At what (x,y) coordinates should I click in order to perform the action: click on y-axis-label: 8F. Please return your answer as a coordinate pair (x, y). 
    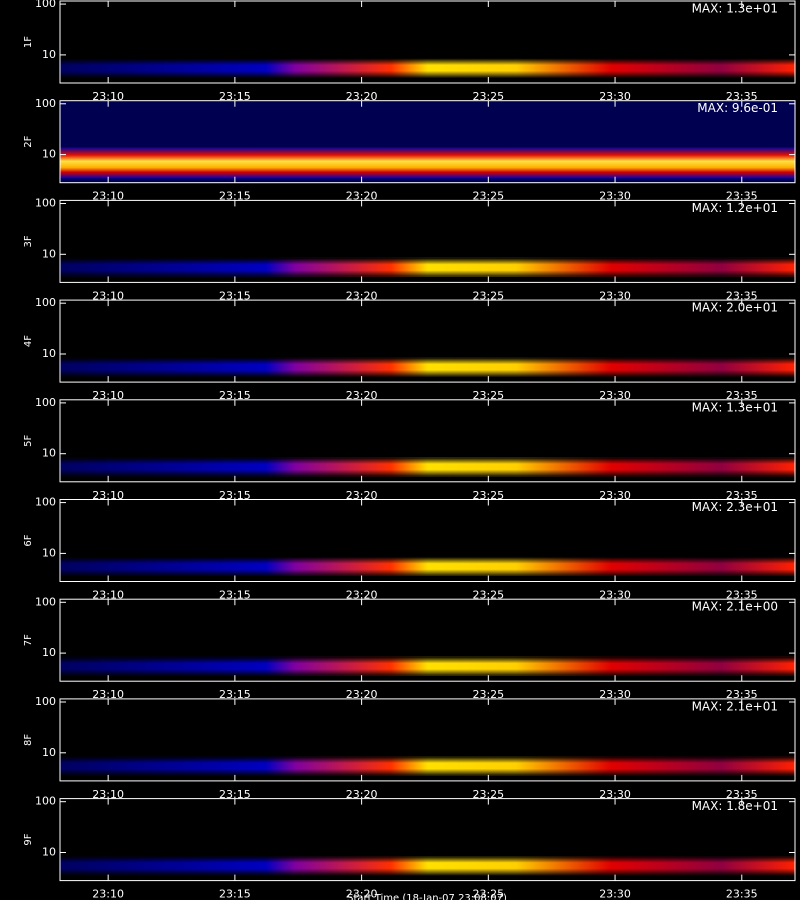
    Looking at the image, I should click on (28, 740).